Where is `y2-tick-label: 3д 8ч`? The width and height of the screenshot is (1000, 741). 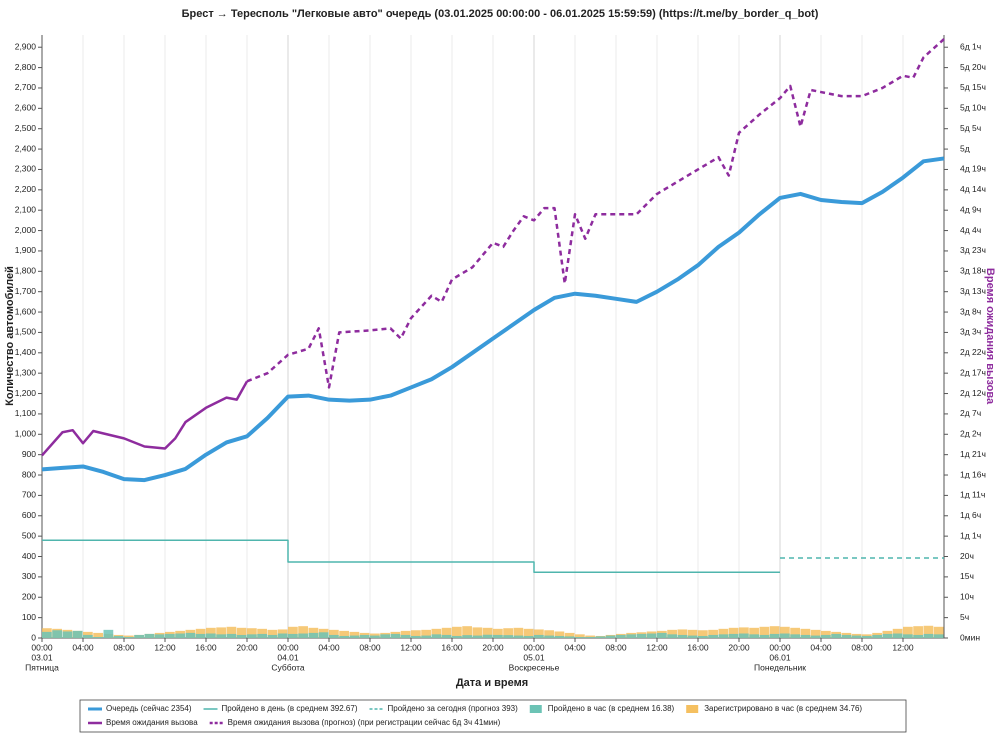 y2-tick-label: 3д 8ч is located at coordinates (970, 311).